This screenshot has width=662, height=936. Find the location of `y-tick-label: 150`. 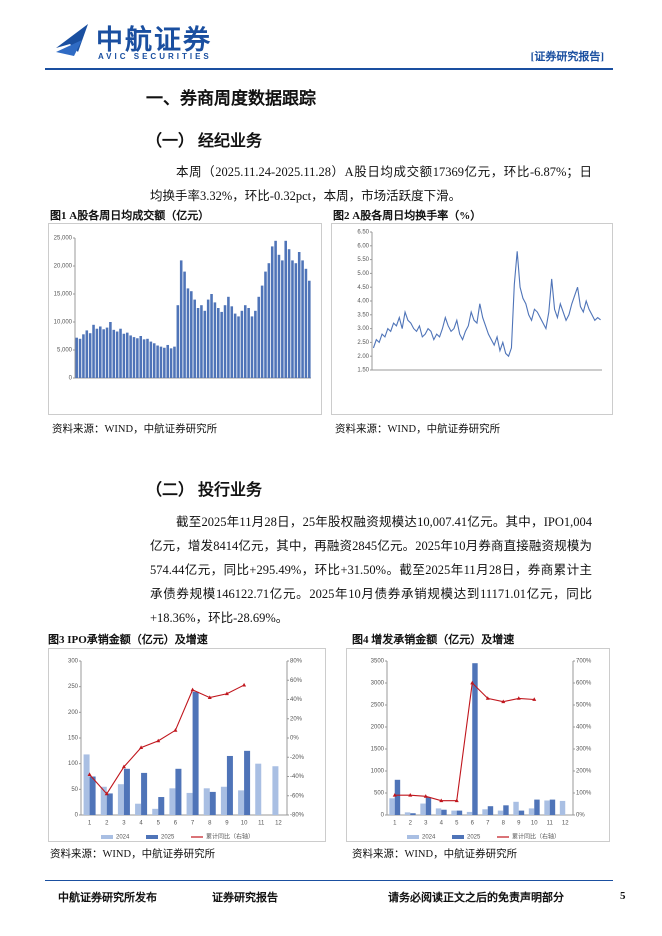

y-tick-label: 150 is located at coordinates (73, 739).